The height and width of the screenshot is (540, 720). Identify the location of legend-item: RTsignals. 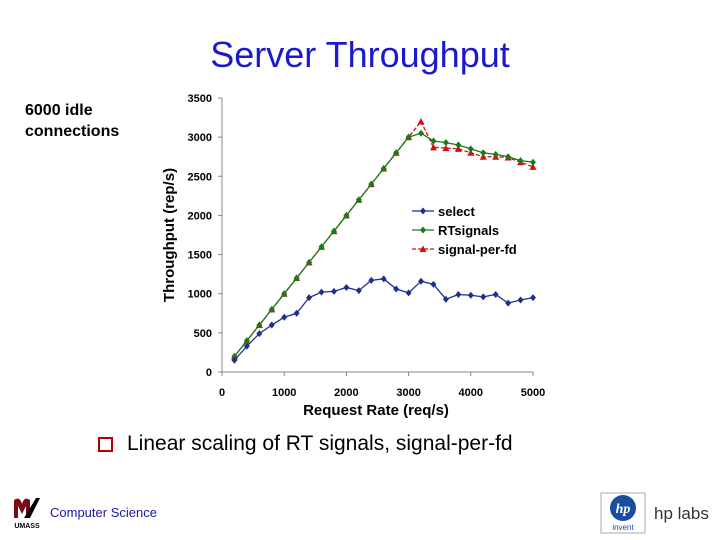
(455, 230).